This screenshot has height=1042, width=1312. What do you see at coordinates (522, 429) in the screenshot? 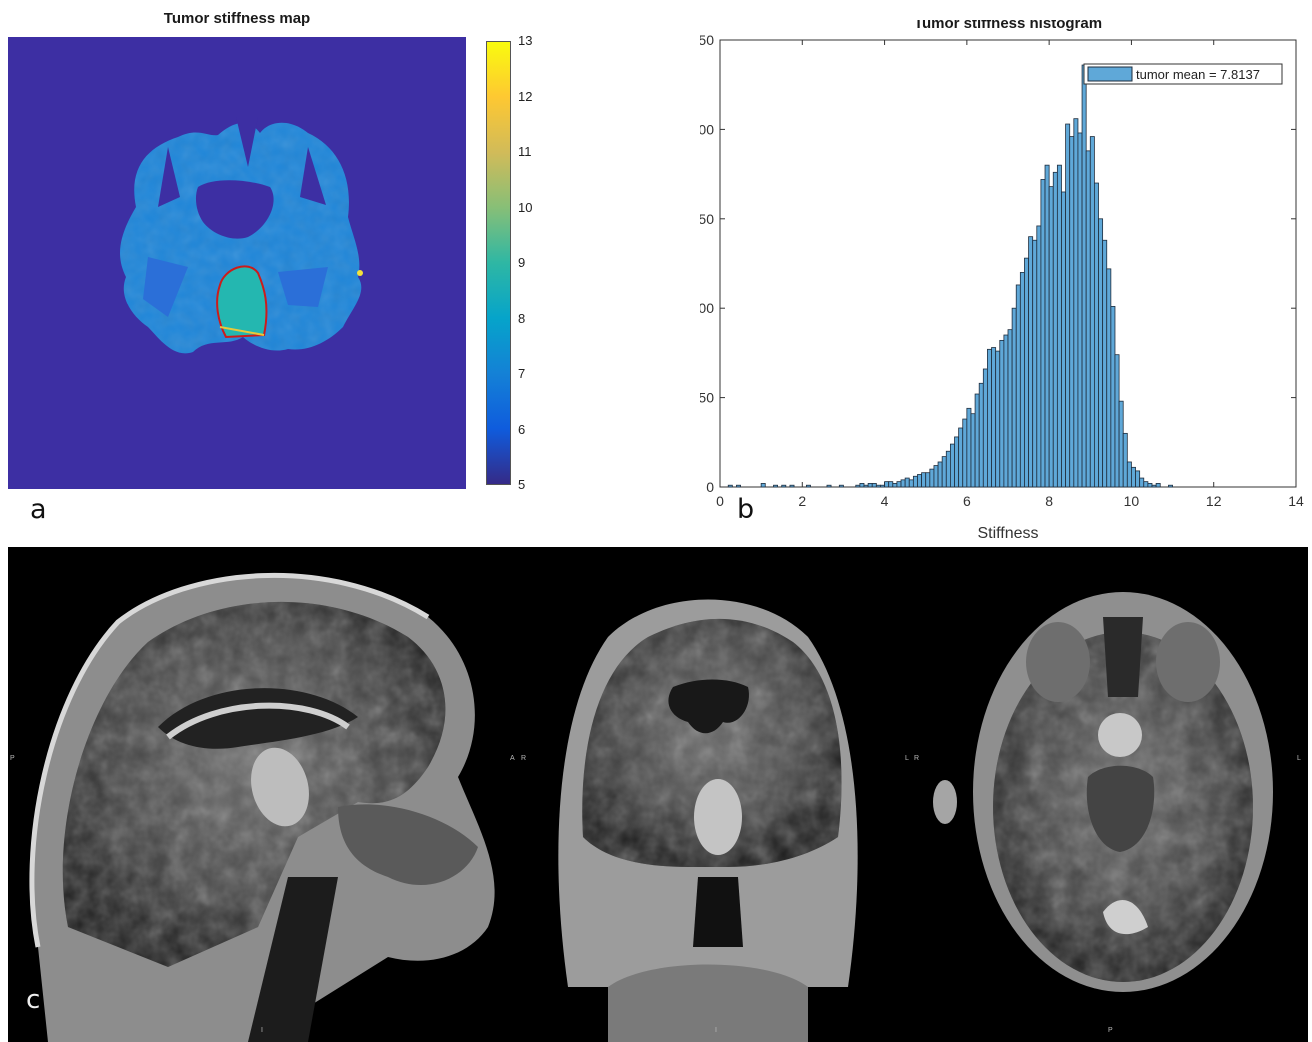
I see `colorbar-tick-label: 6` at bounding box center [522, 429].